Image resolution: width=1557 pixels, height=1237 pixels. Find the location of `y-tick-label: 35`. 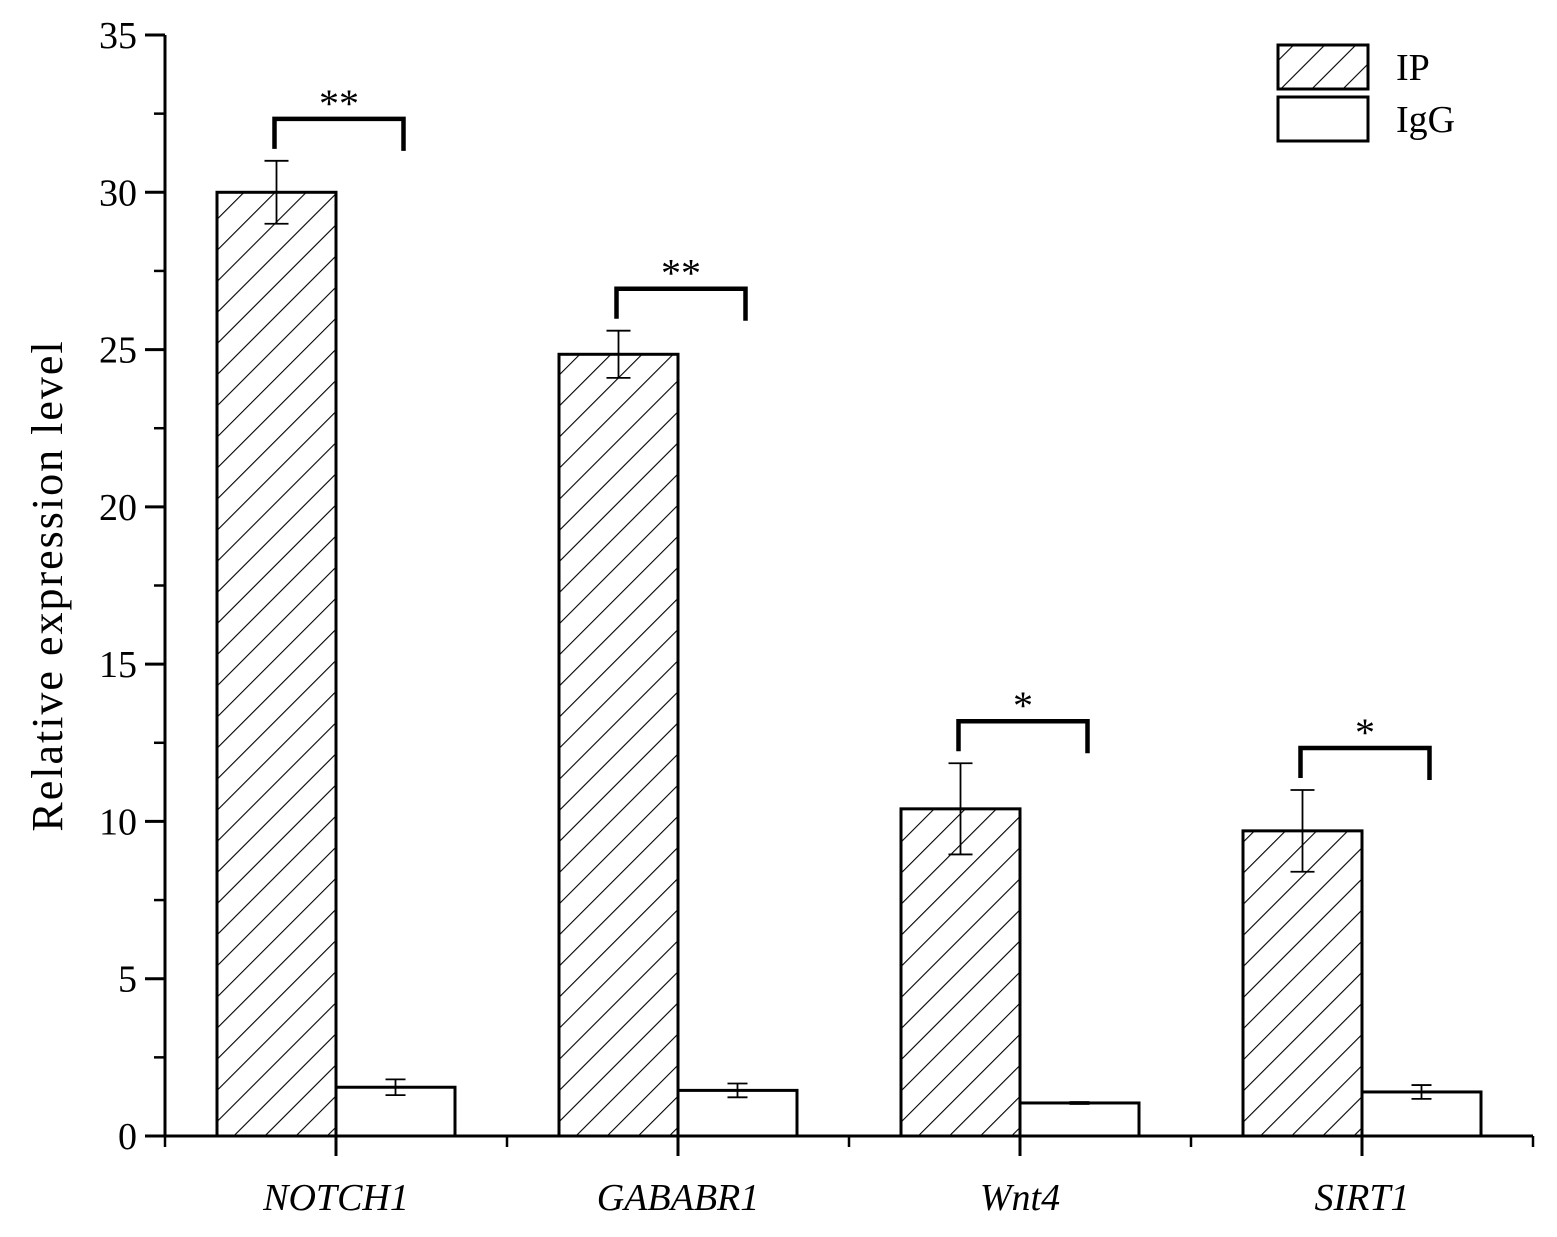

y-tick-label: 35 is located at coordinates (118, 36).